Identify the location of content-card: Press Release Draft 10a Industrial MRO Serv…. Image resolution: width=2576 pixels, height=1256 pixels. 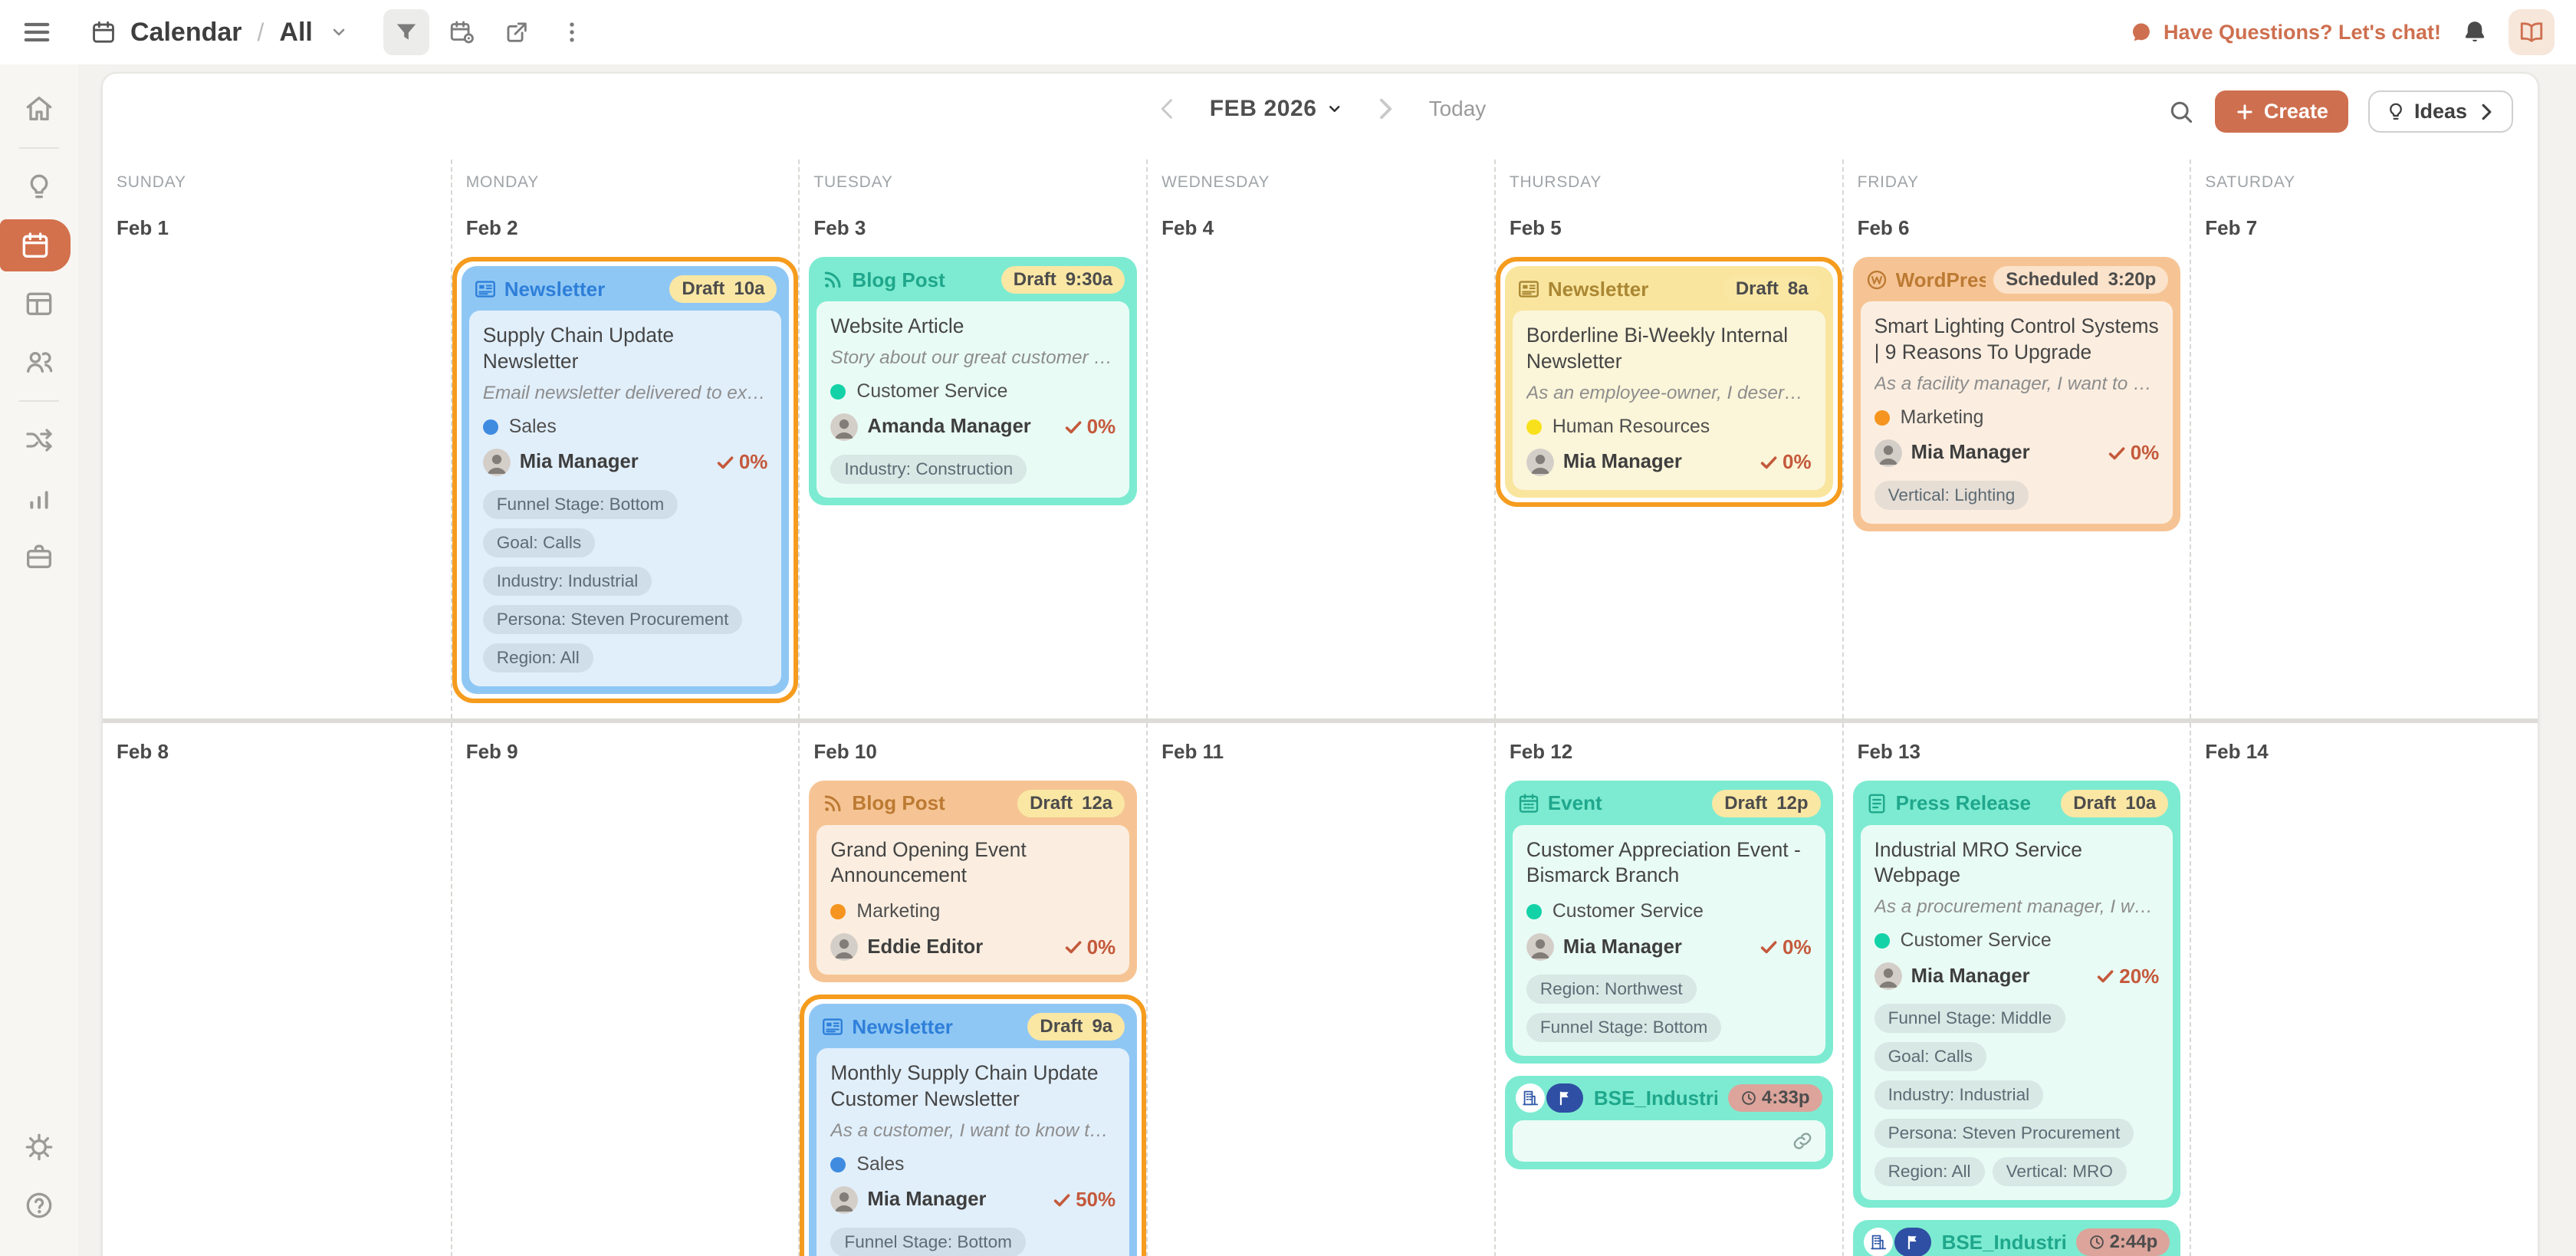
(2017, 994).